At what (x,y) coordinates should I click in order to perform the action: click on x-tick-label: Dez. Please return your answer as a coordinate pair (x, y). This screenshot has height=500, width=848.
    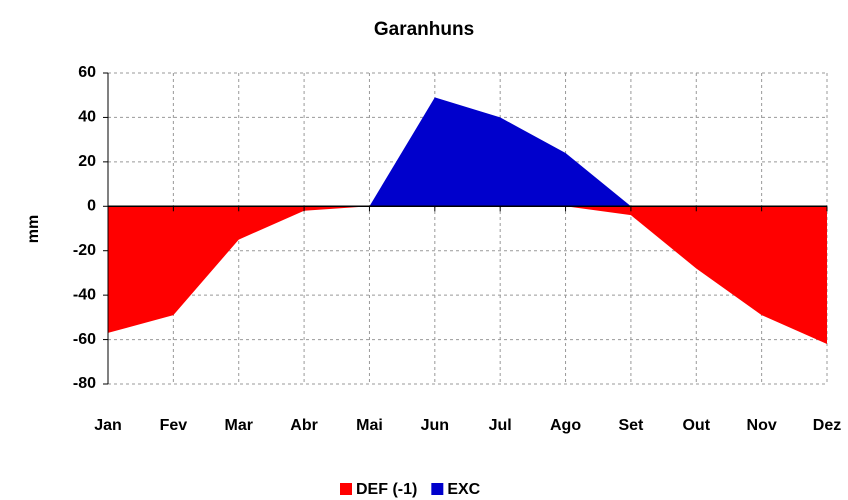
    Looking at the image, I should click on (827, 425).